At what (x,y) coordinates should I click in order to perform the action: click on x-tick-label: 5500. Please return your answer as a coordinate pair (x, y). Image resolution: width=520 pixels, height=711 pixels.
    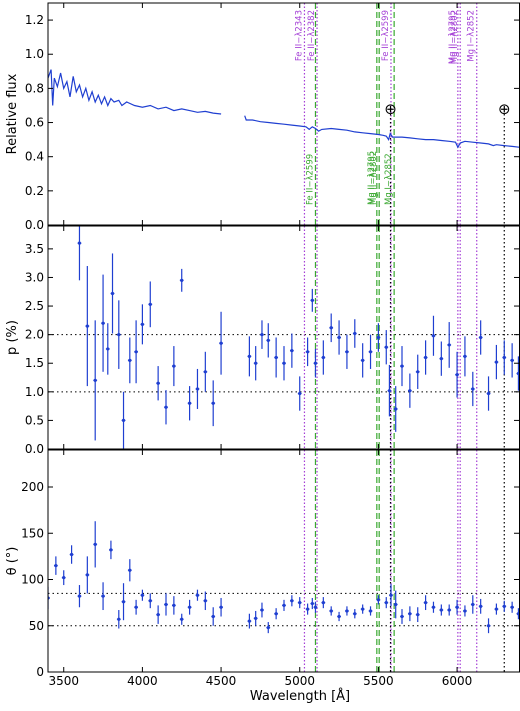
    Looking at the image, I should click on (378, 681).